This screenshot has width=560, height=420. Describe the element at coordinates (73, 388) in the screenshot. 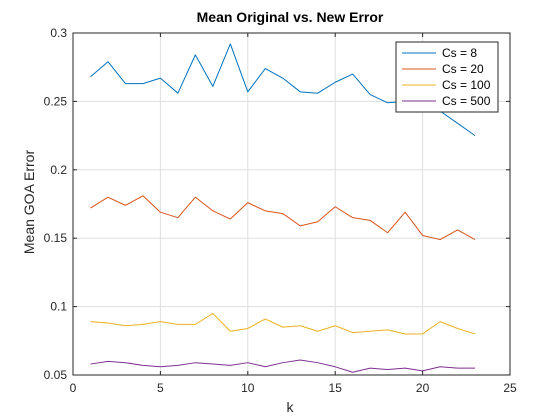

I see `x-tick-label: 0` at that location.